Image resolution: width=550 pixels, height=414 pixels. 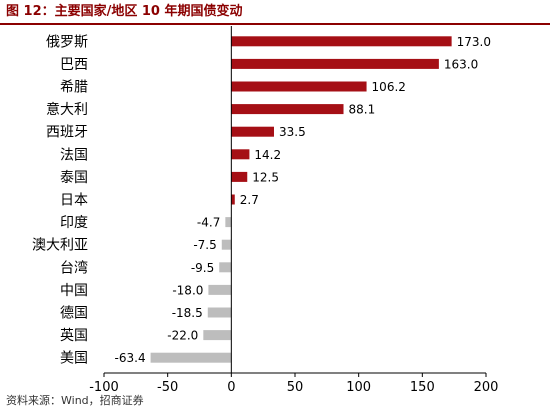 I want to click on value-label: 106.2, so click(x=389, y=87).